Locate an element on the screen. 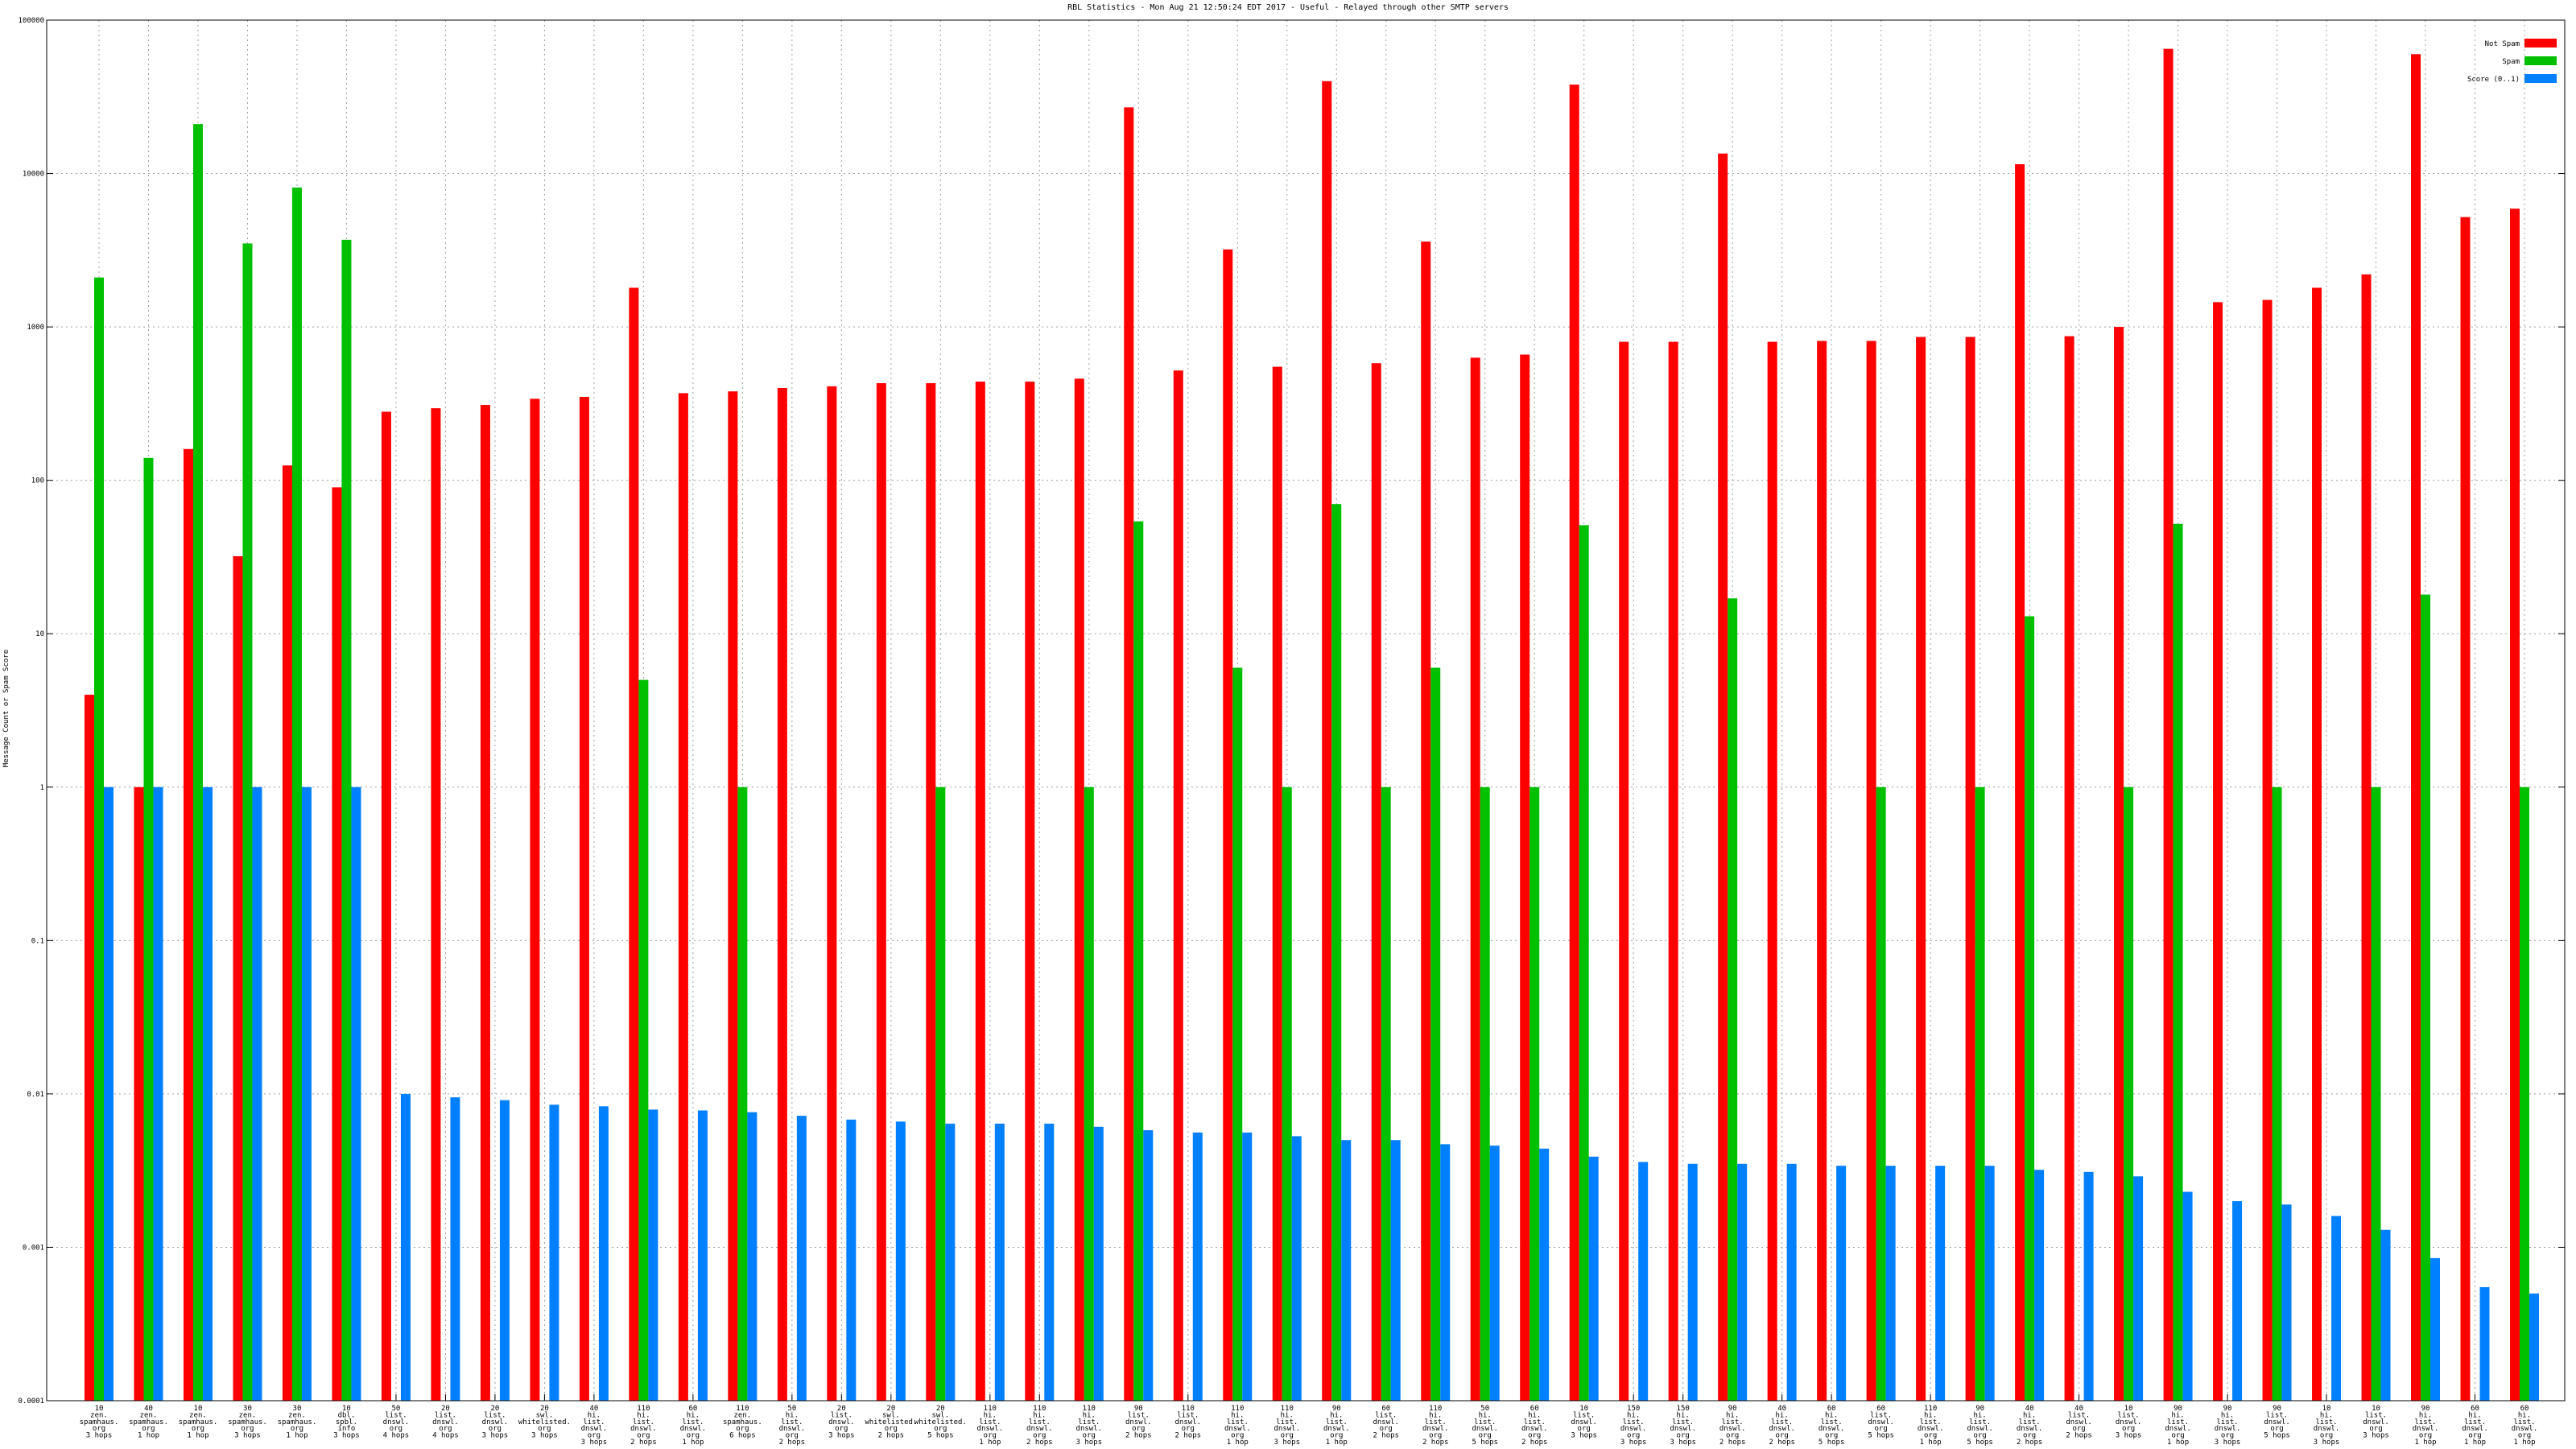 This screenshot has height=1449, width=2576. x-tick-label-line: 6 hops is located at coordinates (742, 1436).